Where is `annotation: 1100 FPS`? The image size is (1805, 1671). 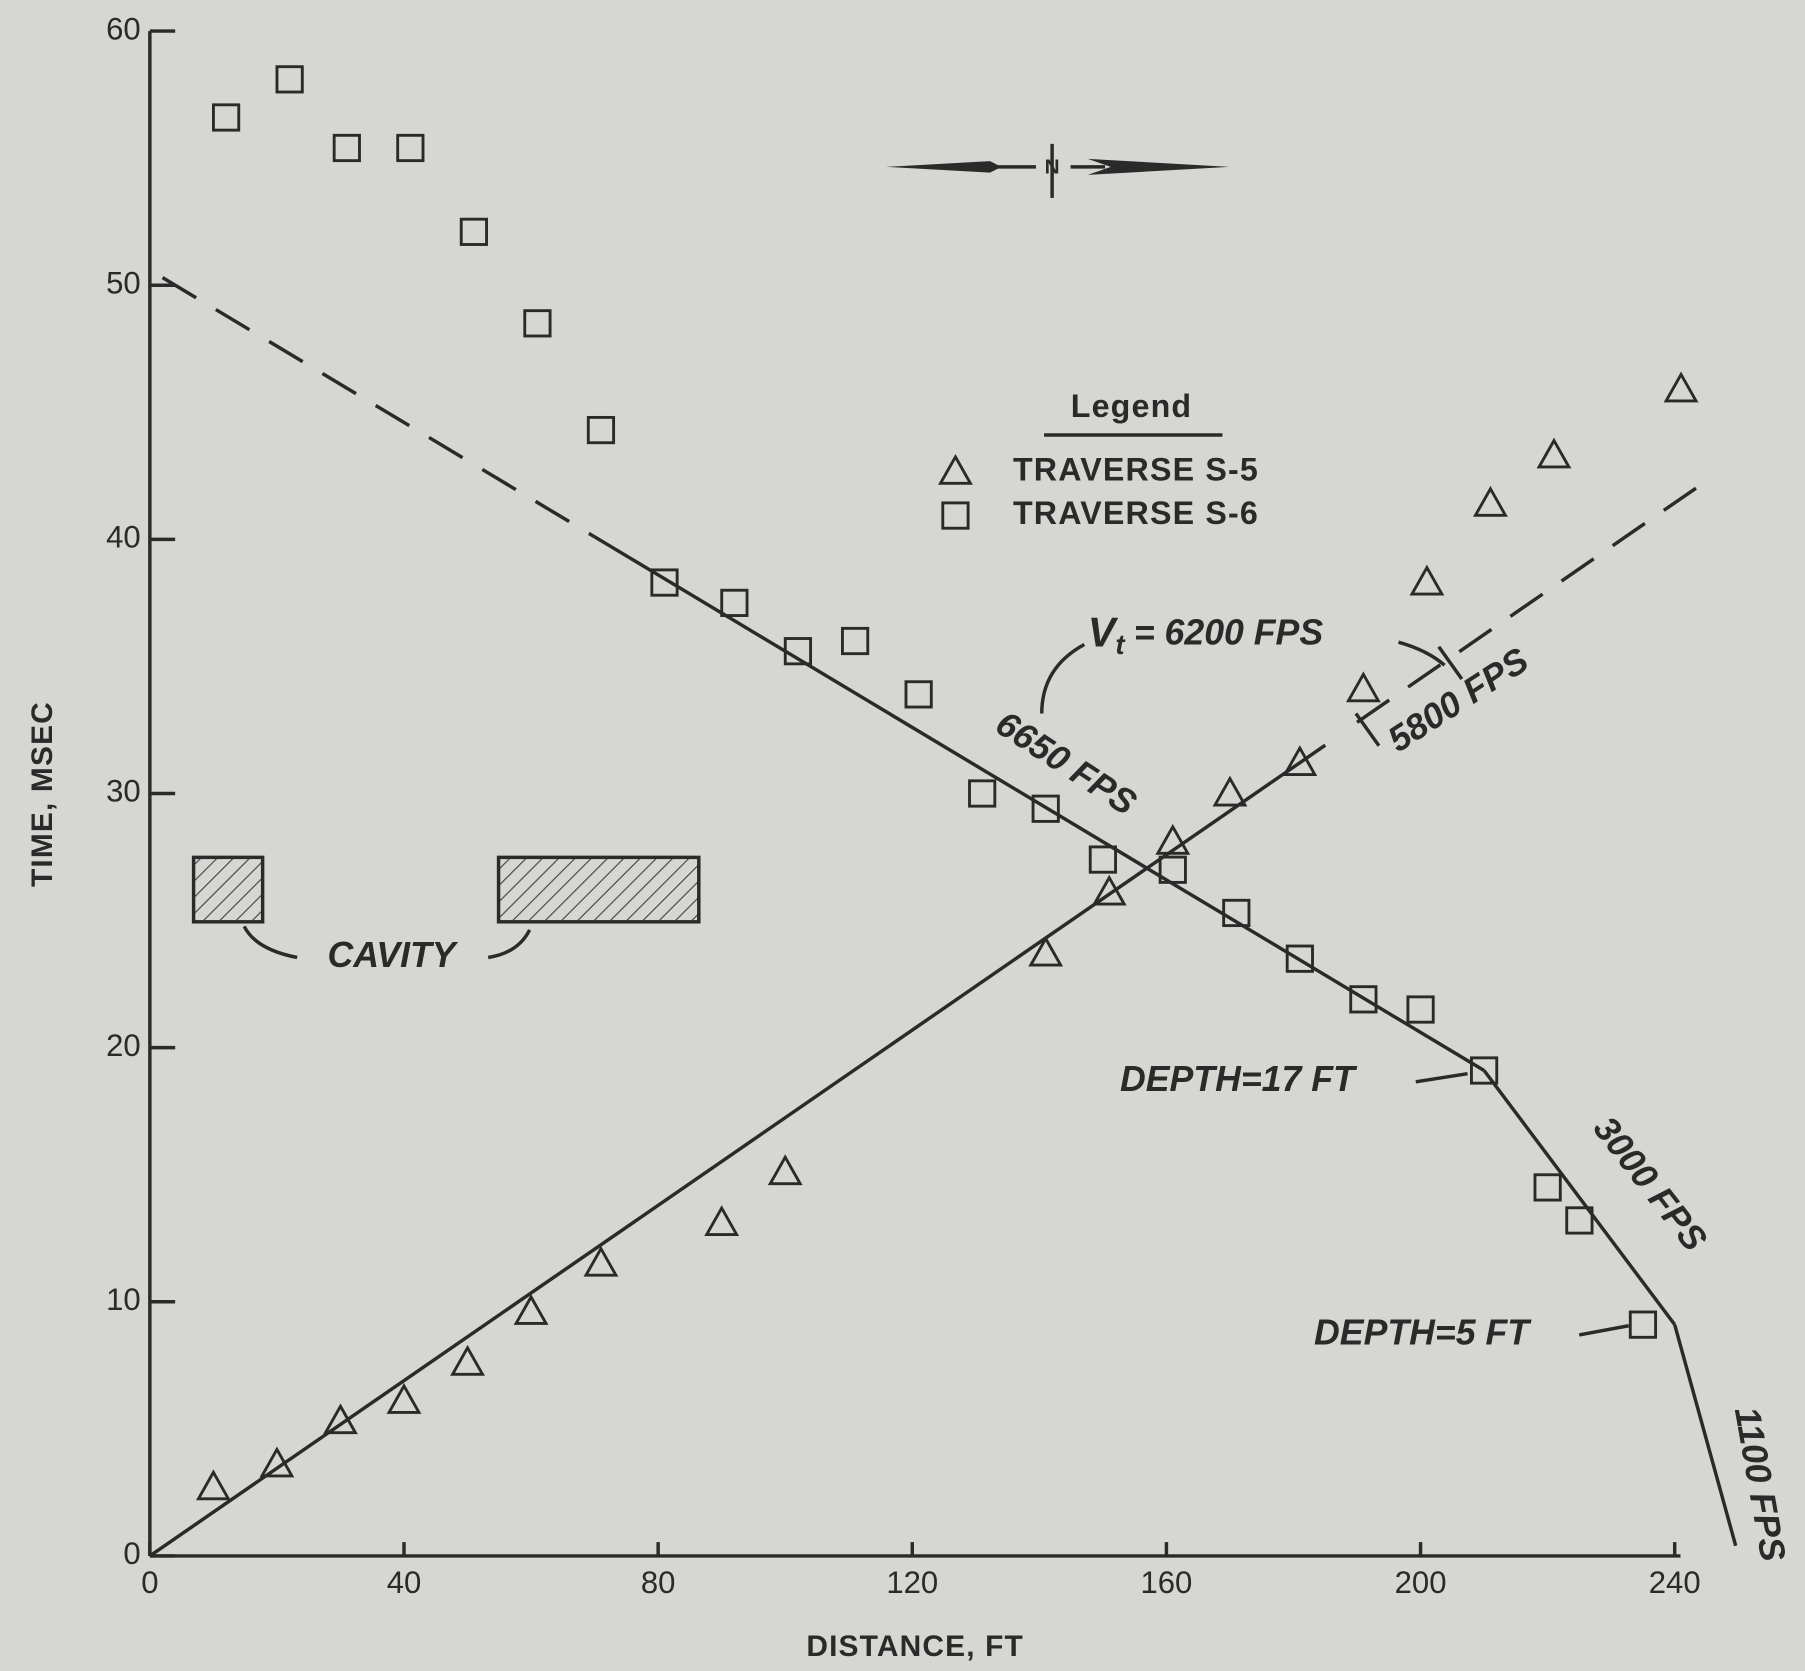
annotation: 1100 FPS is located at coordinates (1760, 1484).